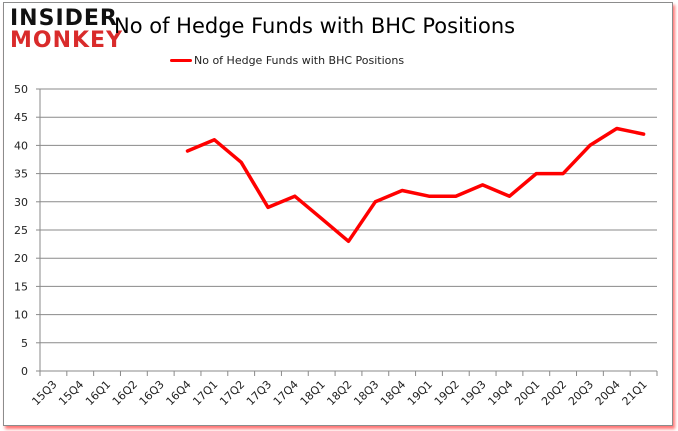 The width and height of the screenshot is (678, 431). Describe the element at coordinates (21, 89) in the screenshot. I see `y-tick-label: 50` at that location.